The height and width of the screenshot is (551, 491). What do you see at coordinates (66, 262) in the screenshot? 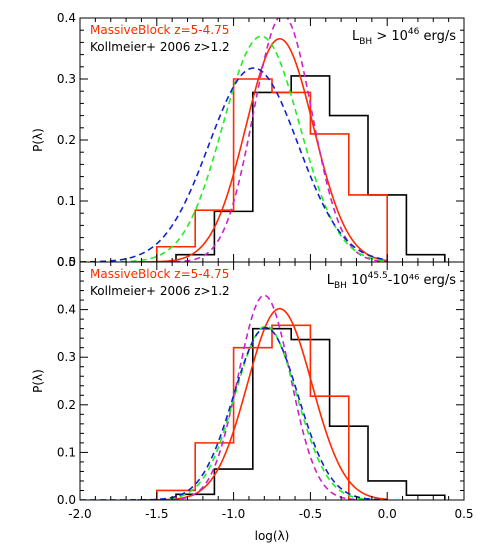
I see `y-tick-label: 0.5` at bounding box center [66, 262].